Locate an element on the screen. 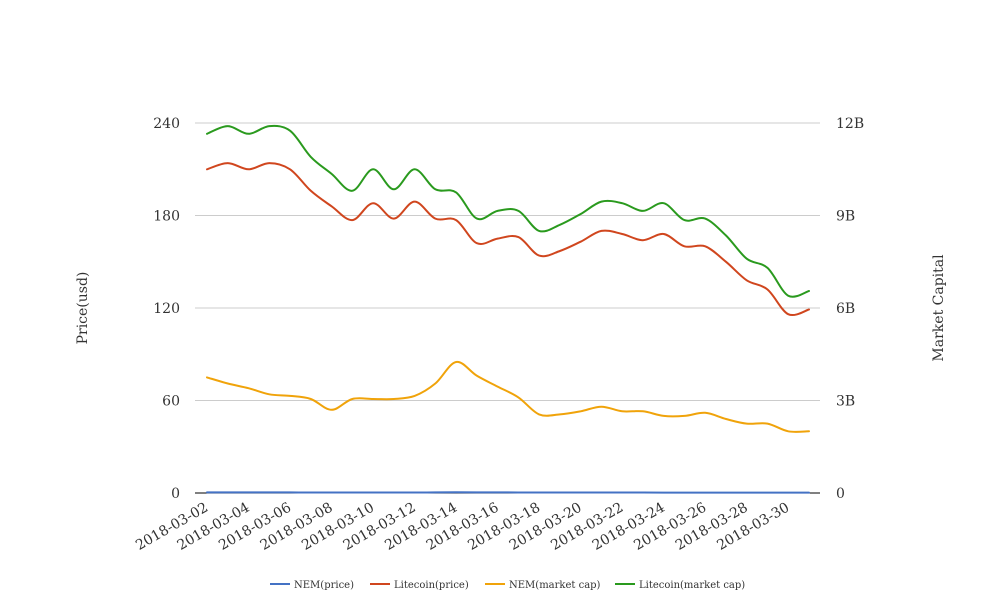 This screenshot has width=1008, height=616. y-left-tick-label: 0 is located at coordinates (175, 494).